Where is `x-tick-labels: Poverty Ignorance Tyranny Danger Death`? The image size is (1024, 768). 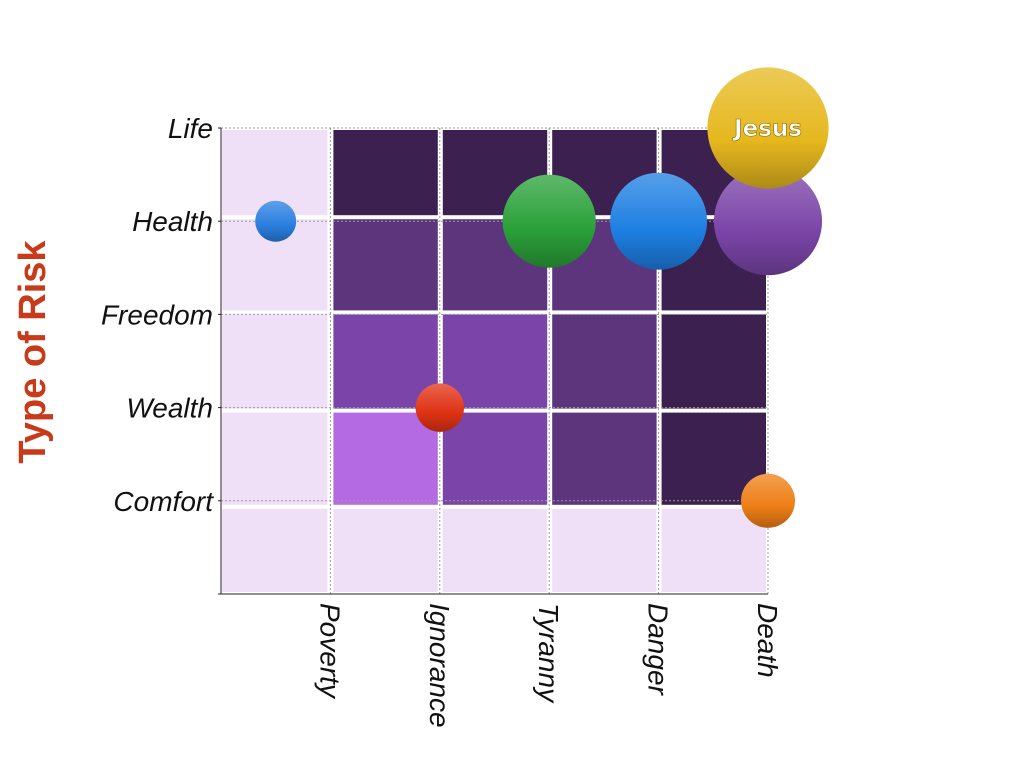 x-tick-labels: Poverty Ignorance Tyranny Danger Death is located at coordinates (548, 665).